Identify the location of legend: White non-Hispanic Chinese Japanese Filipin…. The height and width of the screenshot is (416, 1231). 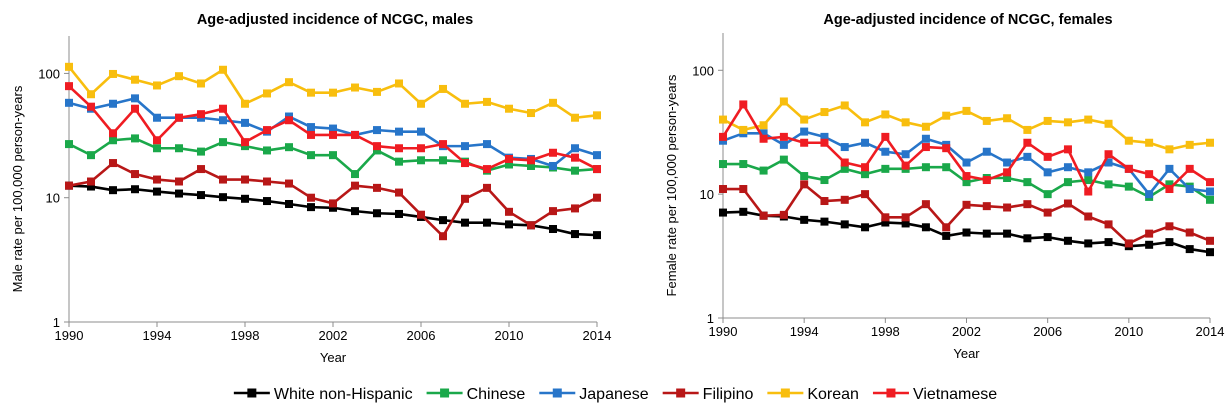
(615, 394).